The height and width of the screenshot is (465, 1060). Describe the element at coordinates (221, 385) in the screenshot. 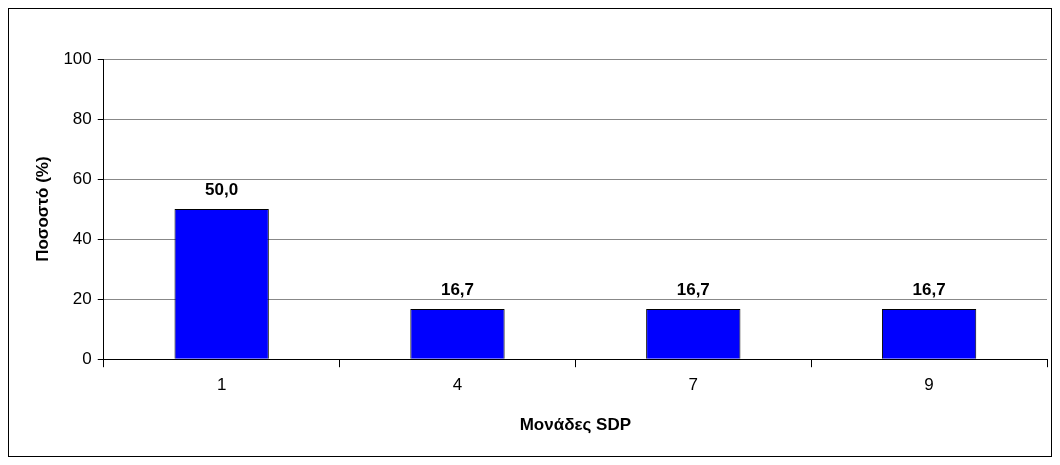

I see `x-tick-label: 1` at that location.